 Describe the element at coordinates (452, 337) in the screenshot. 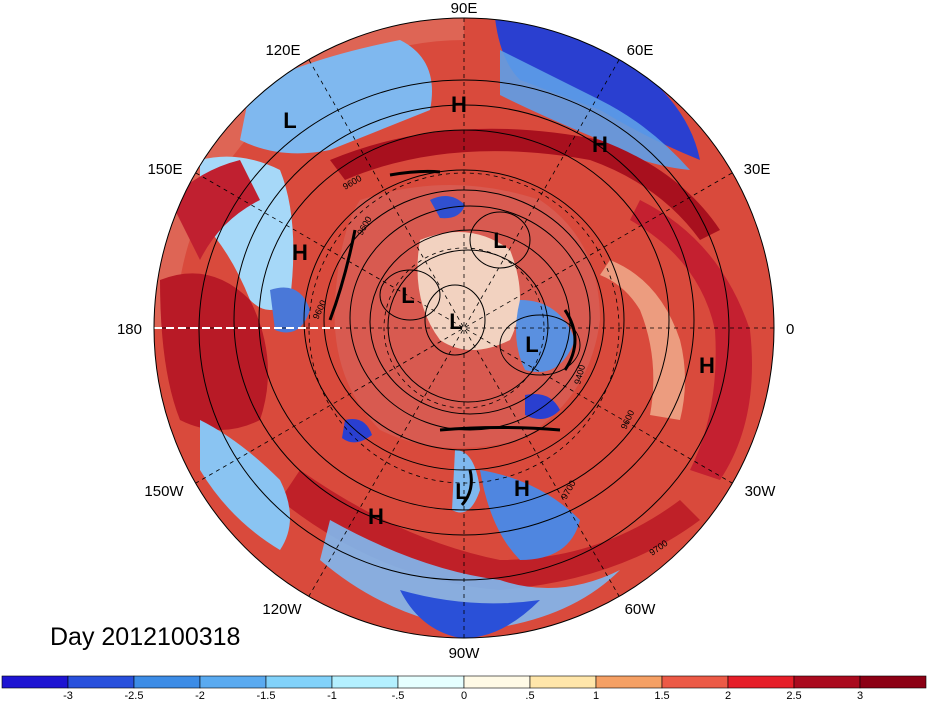

I see `thick-contours` at that location.